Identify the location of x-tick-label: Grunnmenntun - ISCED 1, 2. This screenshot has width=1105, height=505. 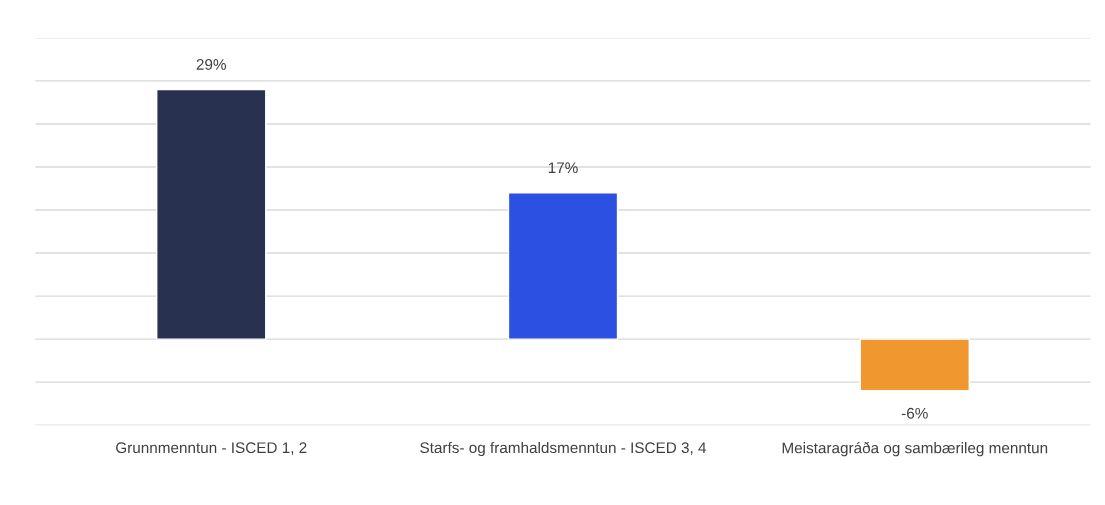
(211, 448).